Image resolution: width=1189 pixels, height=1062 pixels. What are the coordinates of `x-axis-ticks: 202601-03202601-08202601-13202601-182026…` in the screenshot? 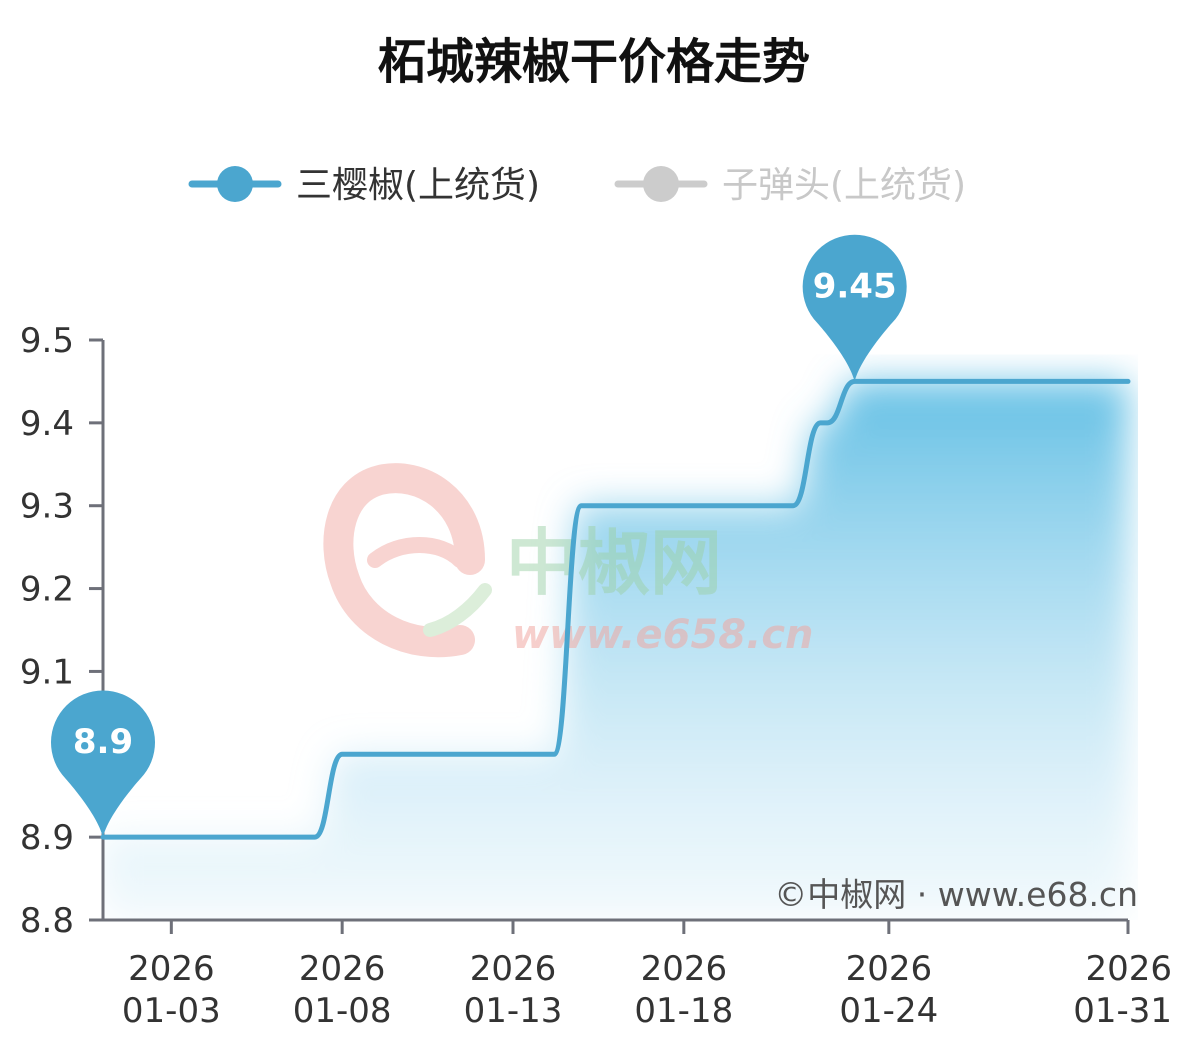 It's located at (647, 975).